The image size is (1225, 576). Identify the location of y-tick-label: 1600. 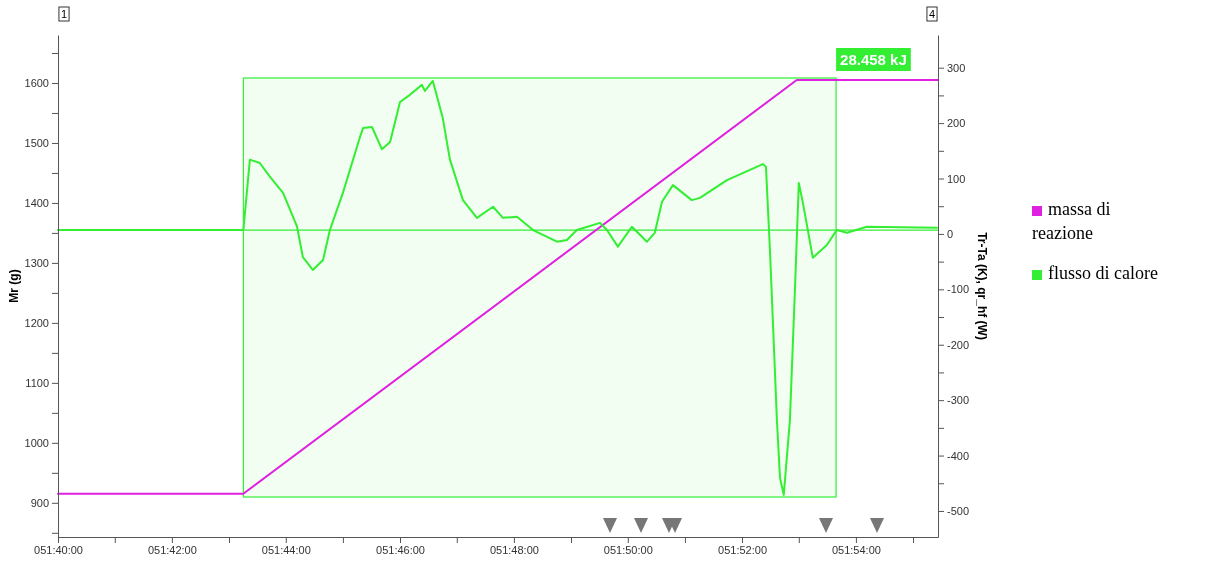
(36, 83).